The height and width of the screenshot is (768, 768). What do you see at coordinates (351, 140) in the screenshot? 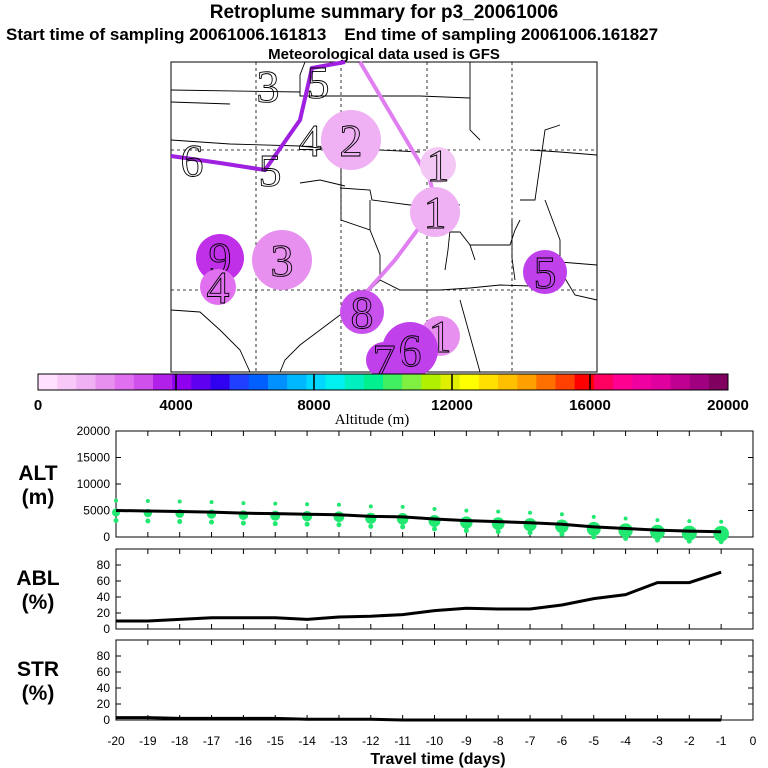
I see `marker-label: 2` at bounding box center [351, 140].